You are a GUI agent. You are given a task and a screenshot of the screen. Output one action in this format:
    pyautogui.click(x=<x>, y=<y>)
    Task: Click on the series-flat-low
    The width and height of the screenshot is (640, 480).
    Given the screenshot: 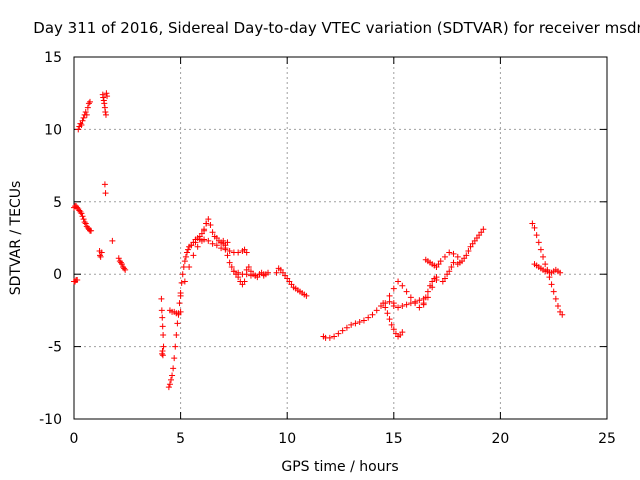 What is the action you would take?
    pyautogui.click(x=175, y=312)
    